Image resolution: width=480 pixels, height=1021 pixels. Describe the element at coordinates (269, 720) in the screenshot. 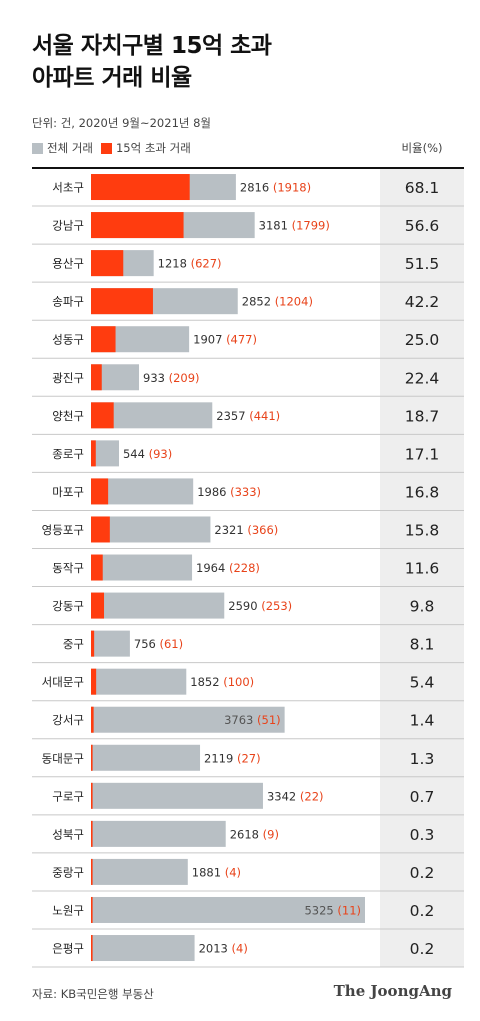

I see `data-label-over: (51)` at that location.